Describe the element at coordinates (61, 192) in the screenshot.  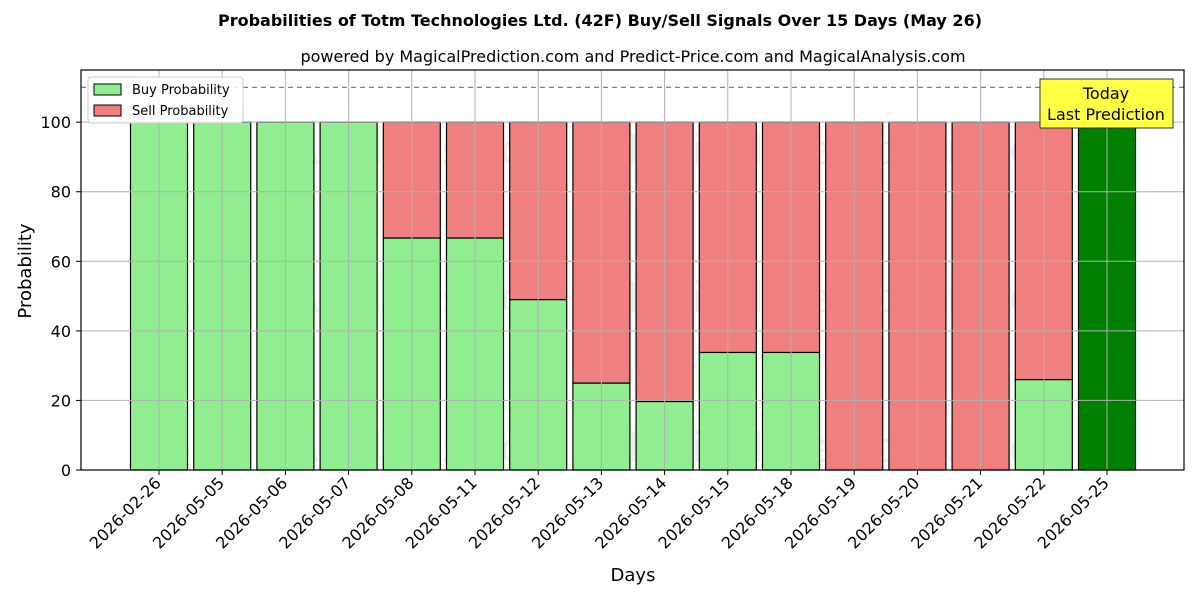
I see `y-tick-label: 80` at that location.